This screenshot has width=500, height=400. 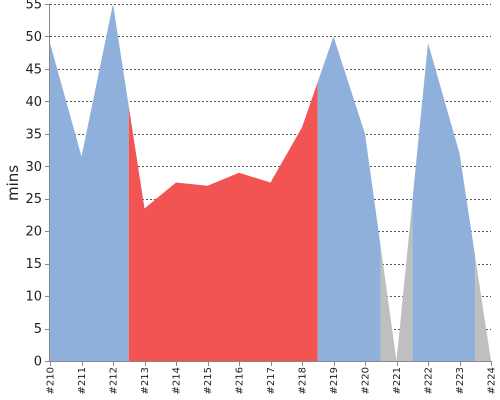 I want to click on x-tick-label: #212, so click(x=114, y=380).